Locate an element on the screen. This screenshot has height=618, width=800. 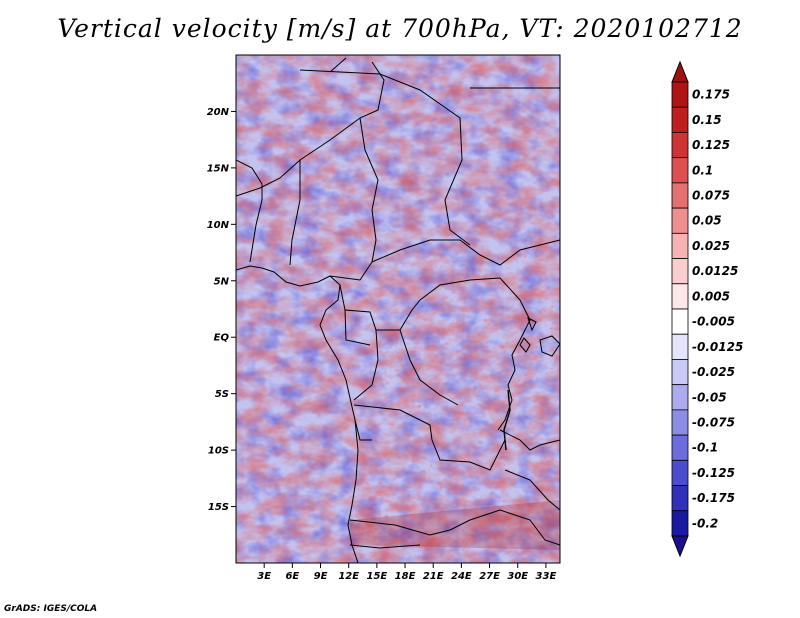
colorbar-label: -0.125 is located at coordinates (713, 473).